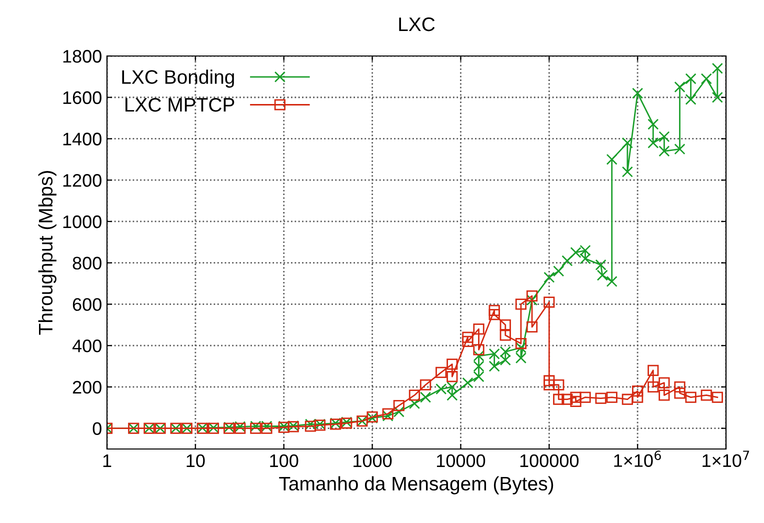 This screenshot has height=523, width=764. I want to click on y-tick-label: 400, so click(87, 346).